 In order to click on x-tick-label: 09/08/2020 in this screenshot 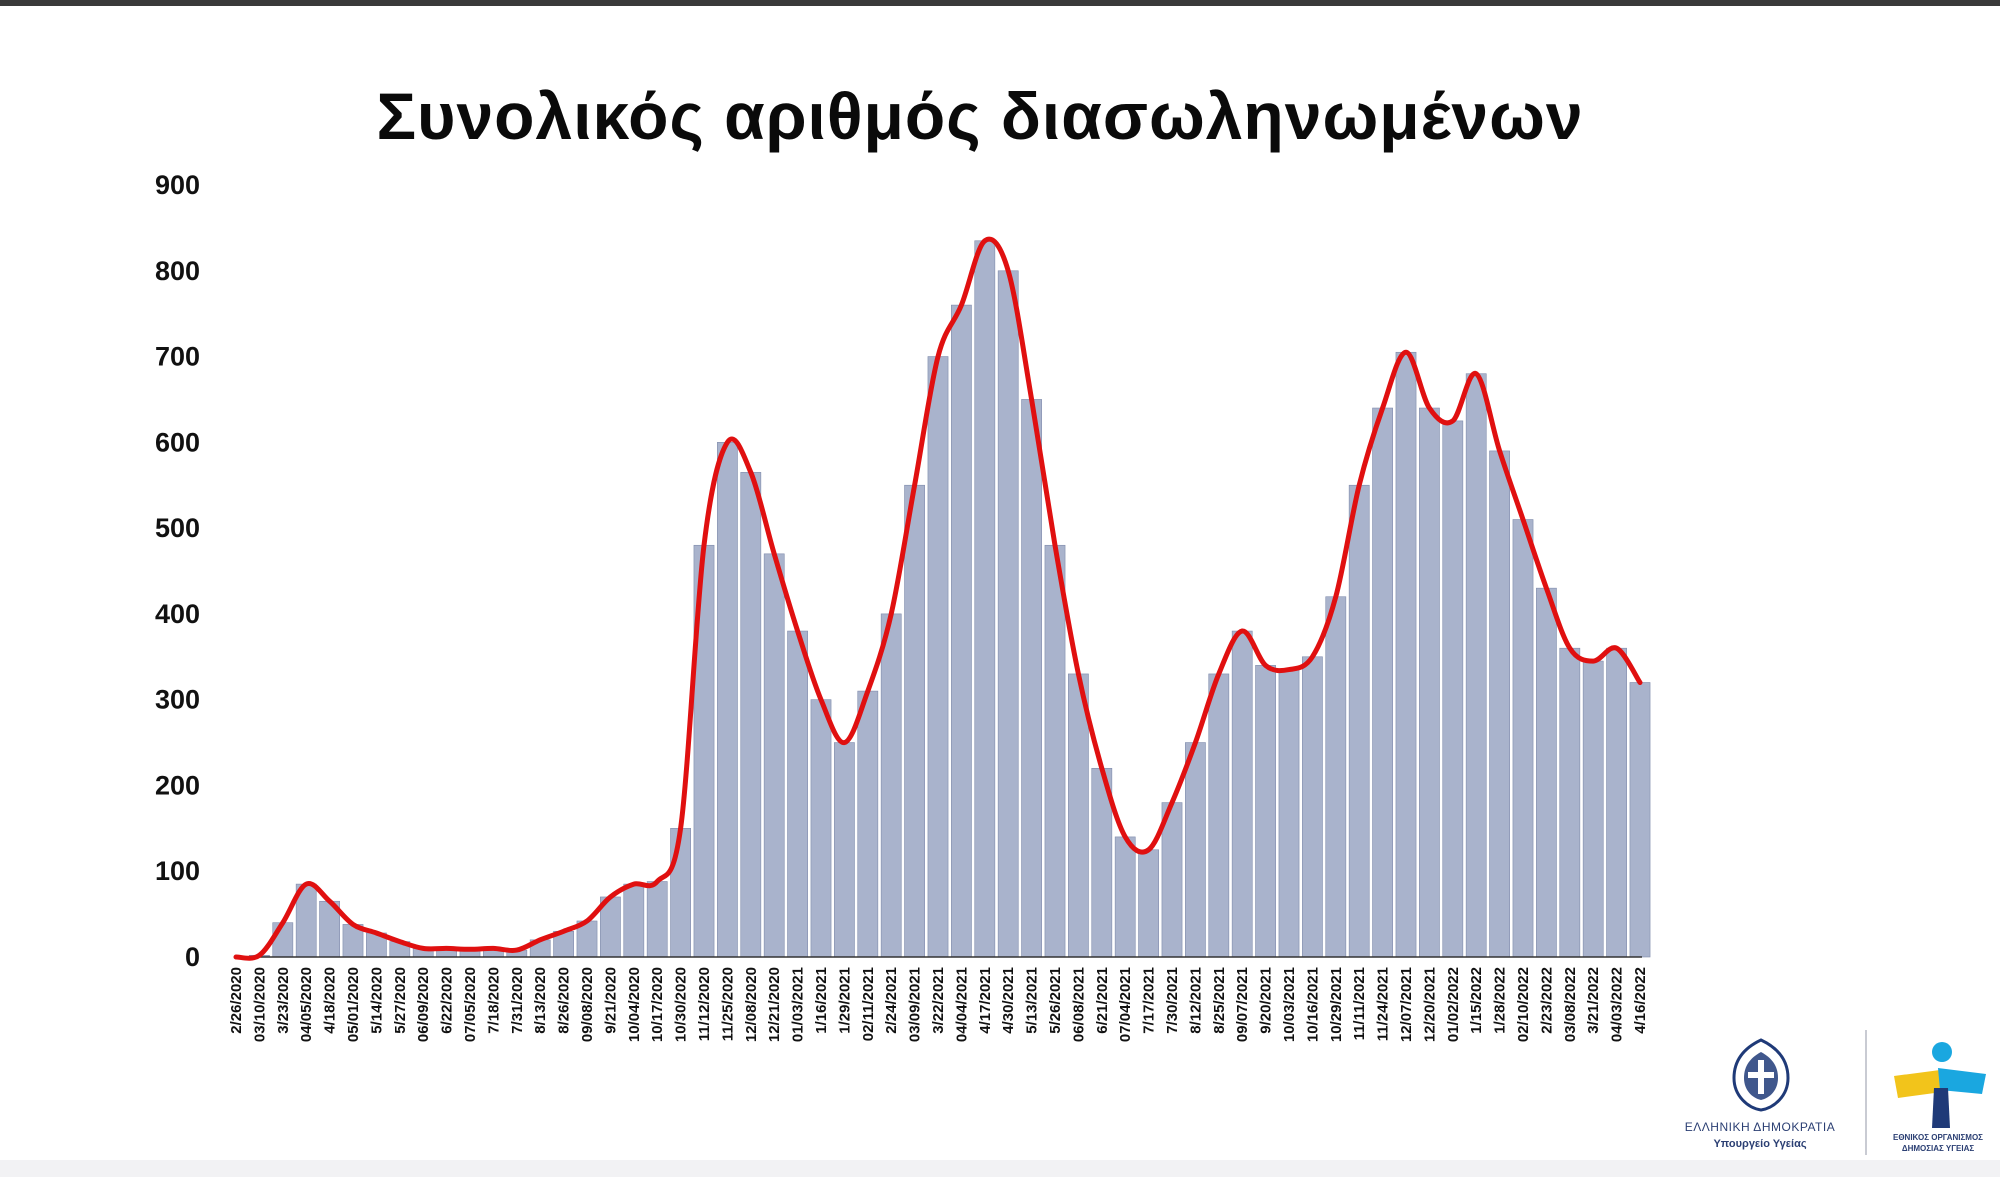, I will do `click(587, 1004)`.